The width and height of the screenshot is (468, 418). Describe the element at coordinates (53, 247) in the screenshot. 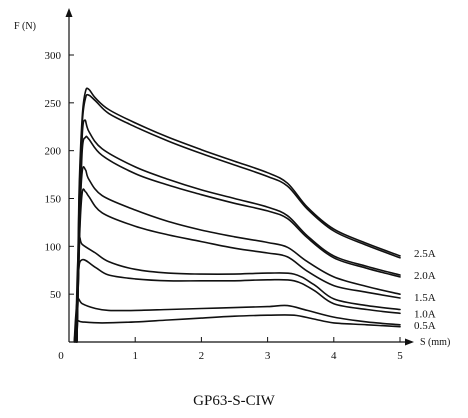

I see `y-tick-label: 100` at that location.